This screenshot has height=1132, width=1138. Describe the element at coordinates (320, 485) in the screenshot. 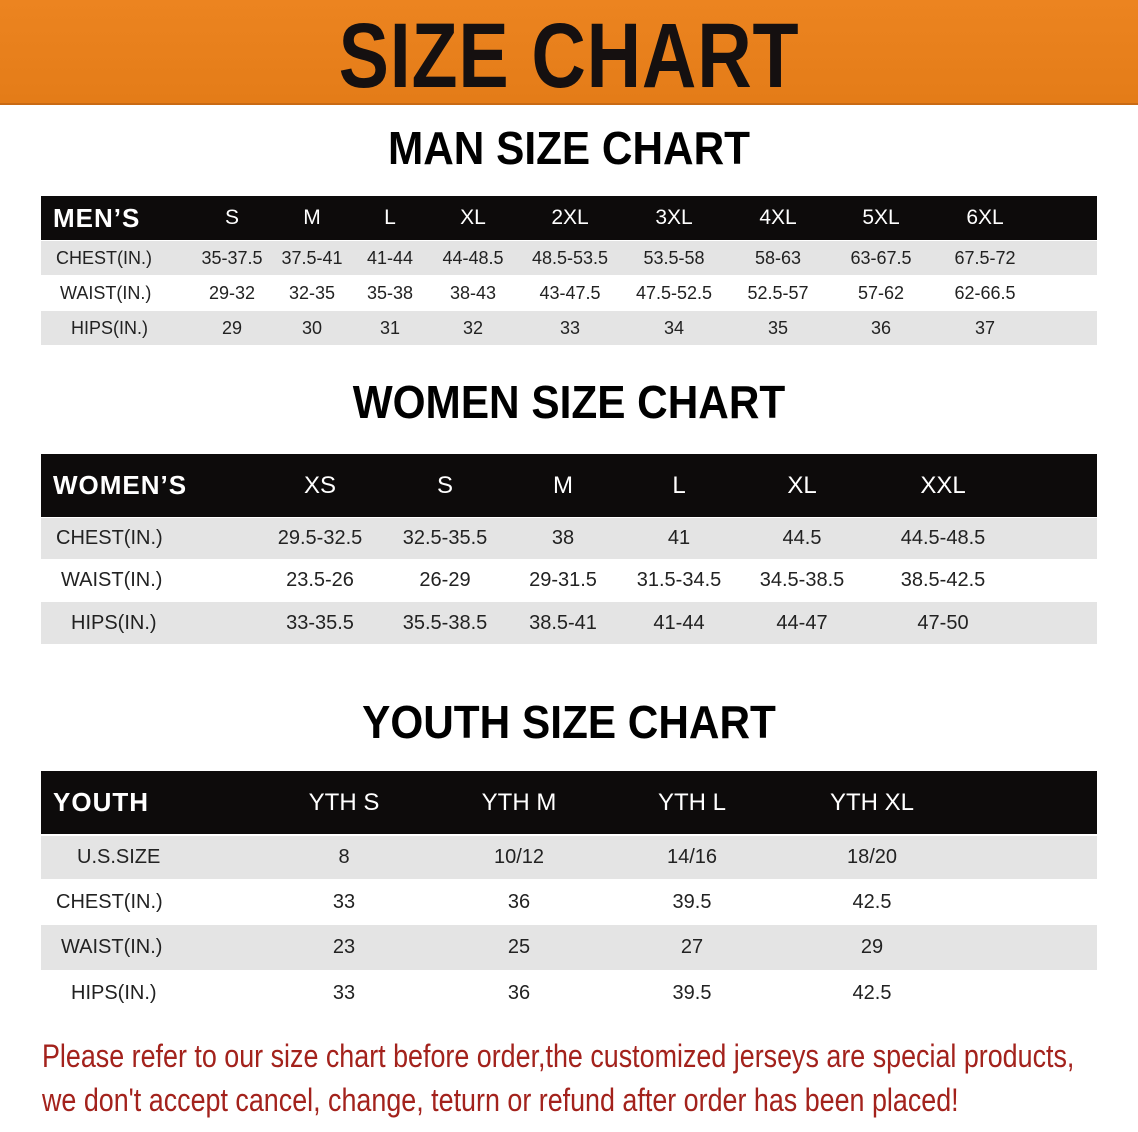

I see `size-column-header: XS` at that location.